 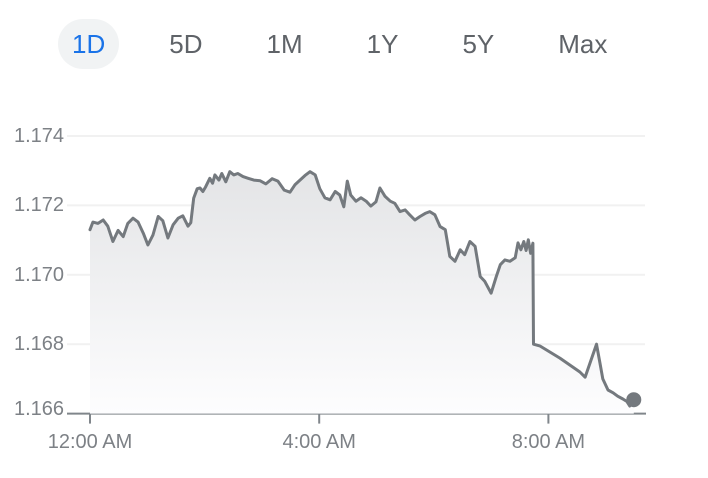 What do you see at coordinates (39, 136) in the screenshot?
I see `y-axis-label: 1.174` at bounding box center [39, 136].